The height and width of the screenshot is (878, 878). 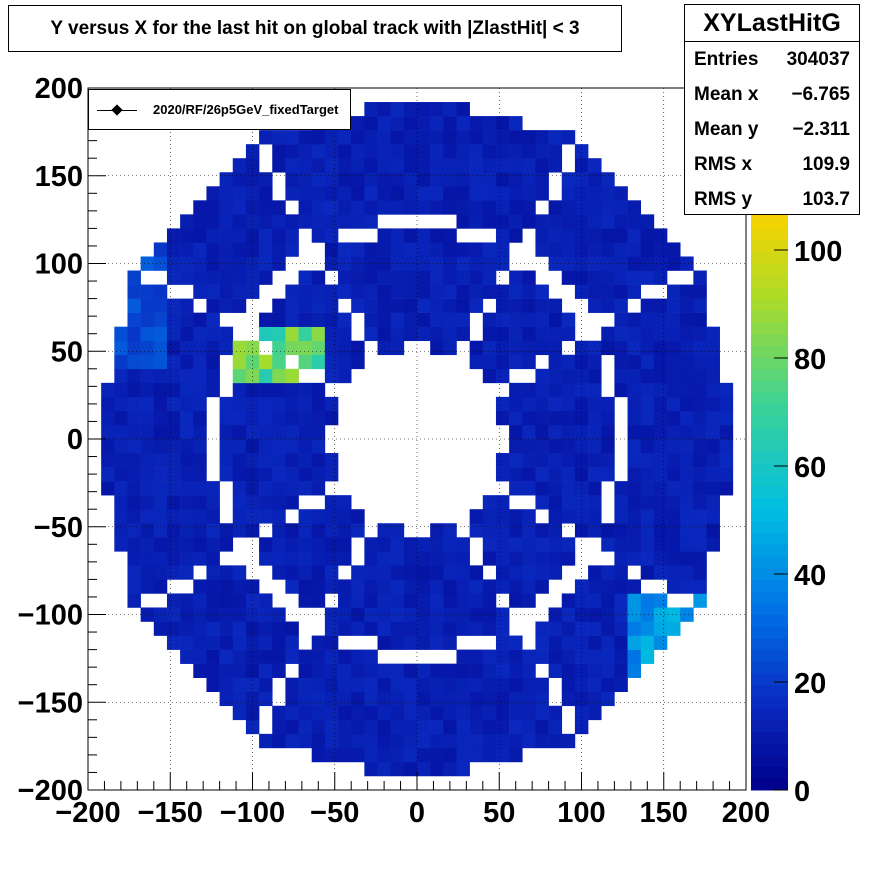 I want to click on stats-row-rms-x: RMS x 109.9, so click(x=772, y=164).